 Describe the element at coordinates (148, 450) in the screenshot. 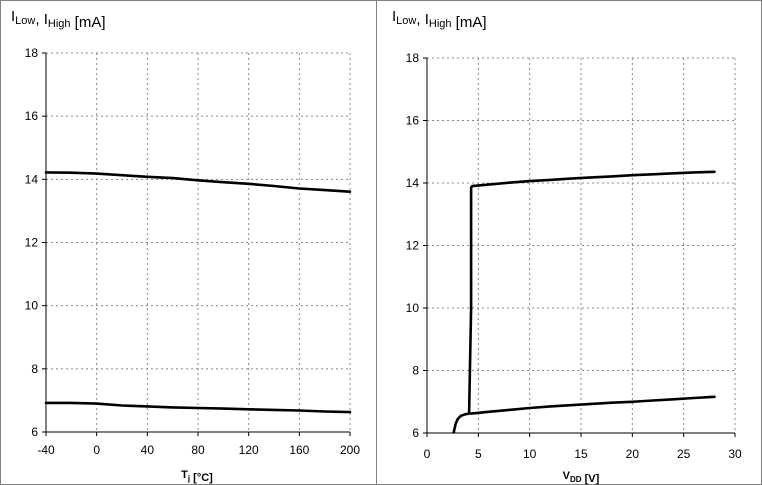

I see `x-tick-label: 40` at that location.